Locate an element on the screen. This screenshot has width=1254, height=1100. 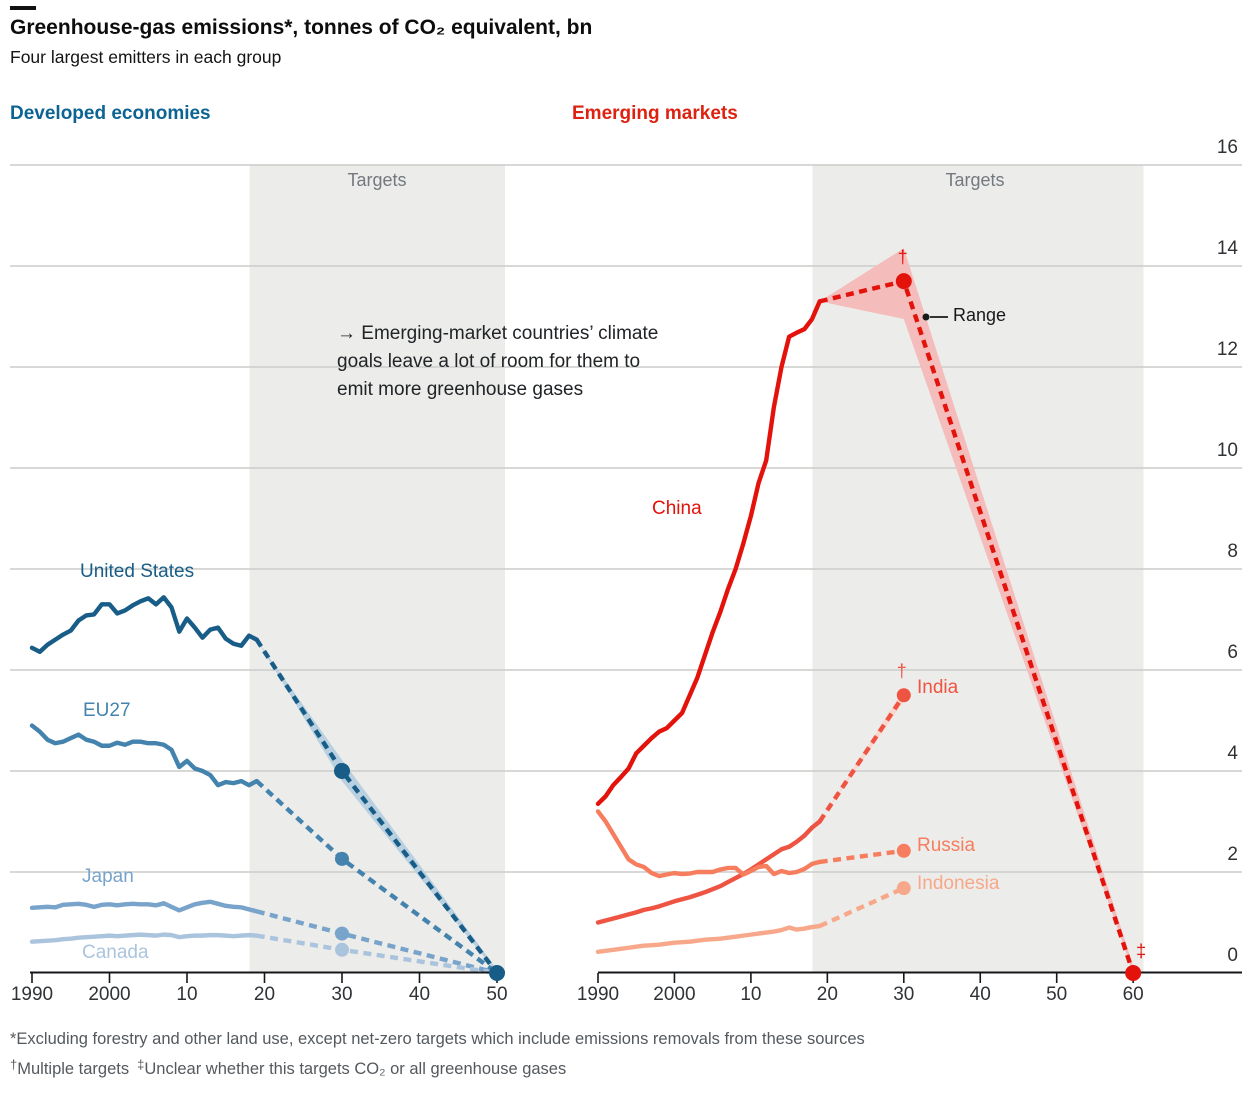
y-tick-label: 16 is located at coordinates (1227, 147).